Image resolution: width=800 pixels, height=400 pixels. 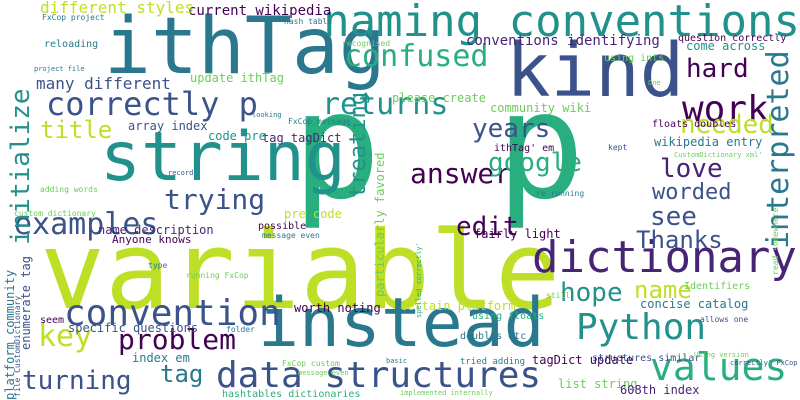 What do you see at coordinates (172, 313) in the screenshot?
I see `word-convention: convention` at bounding box center [172, 313].